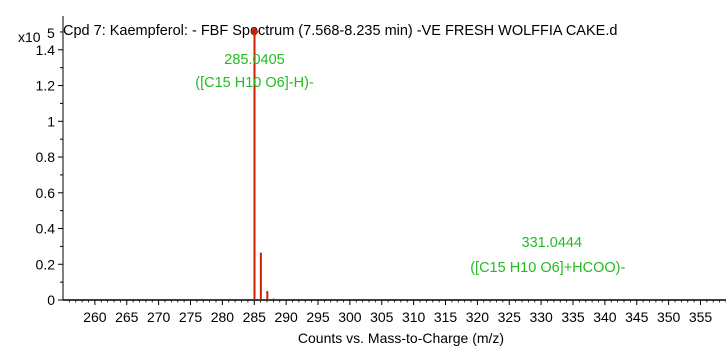 The width and height of the screenshot is (726, 347). I want to click on x-tick-label: 315, so click(446, 317).